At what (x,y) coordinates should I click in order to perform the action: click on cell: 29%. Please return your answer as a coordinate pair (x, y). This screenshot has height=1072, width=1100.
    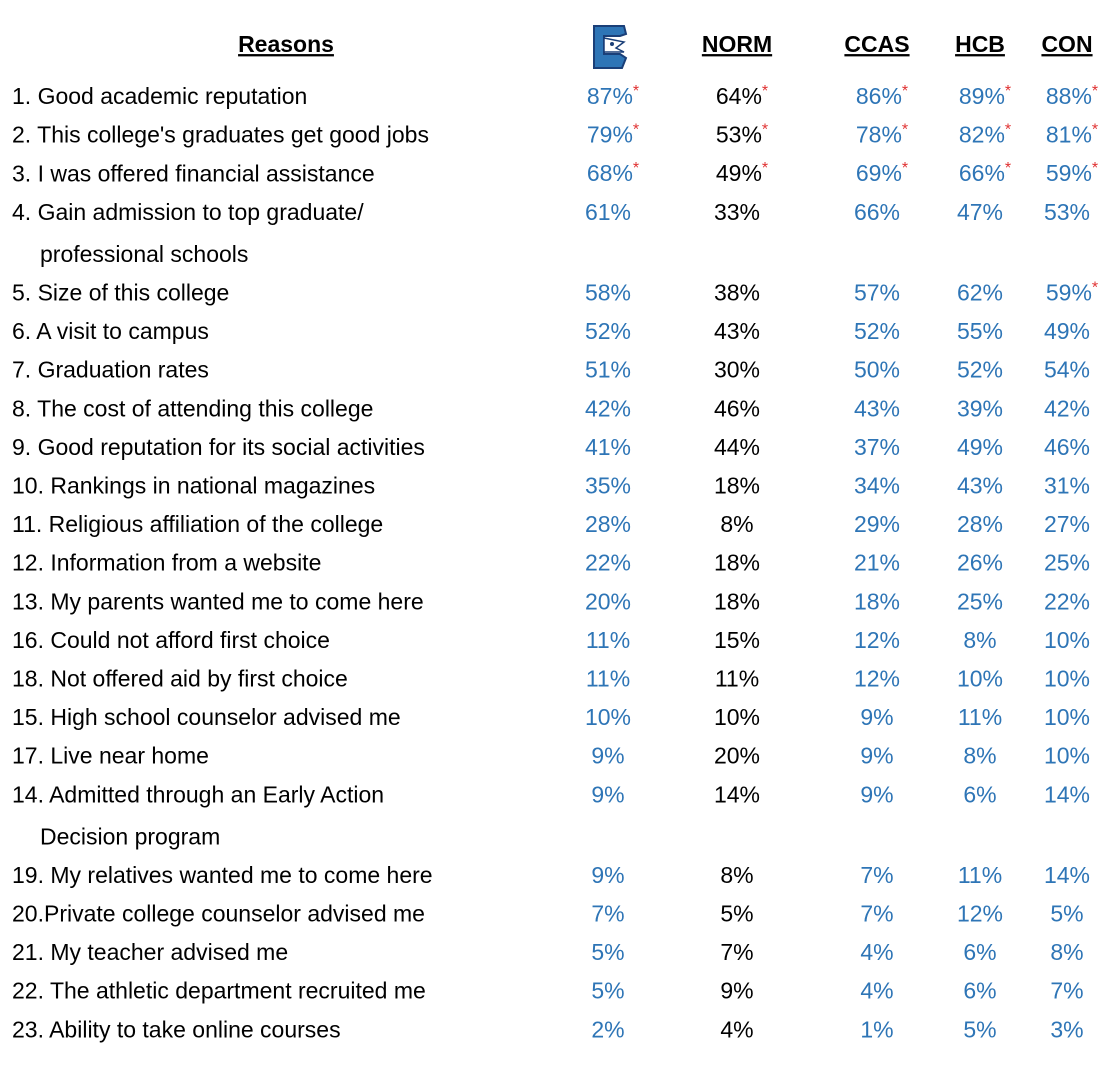
    Looking at the image, I should click on (877, 524).